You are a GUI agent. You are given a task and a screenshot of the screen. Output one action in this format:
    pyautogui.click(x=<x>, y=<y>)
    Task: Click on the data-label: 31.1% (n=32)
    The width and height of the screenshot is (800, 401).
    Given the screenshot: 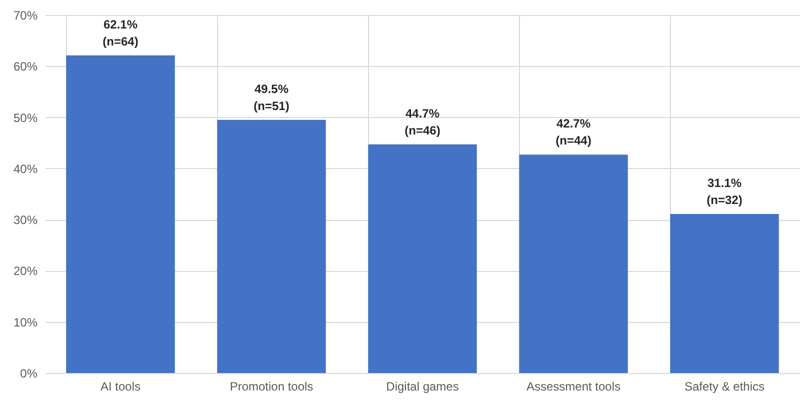 What is the action you would take?
    pyautogui.click(x=724, y=191)
    